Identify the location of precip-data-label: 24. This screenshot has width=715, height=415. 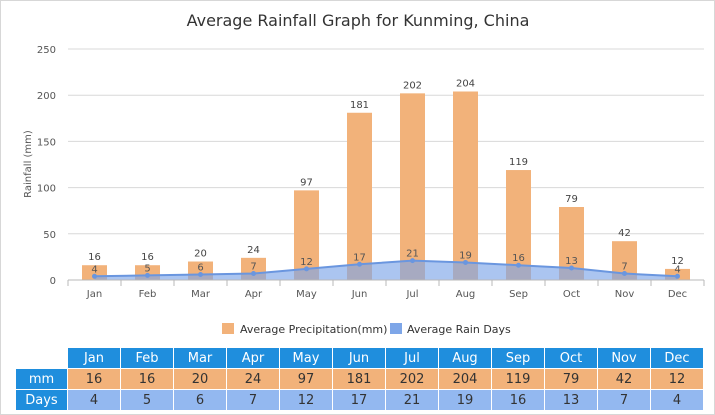
(253, 250).